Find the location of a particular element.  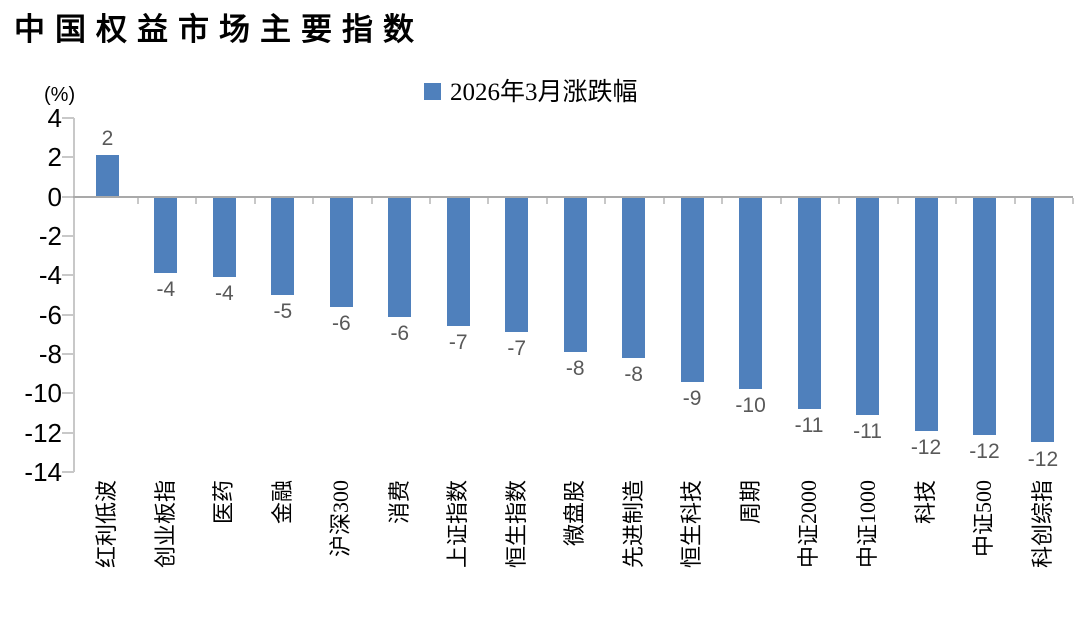

y-axis-line is located at coordinates (74, 295).